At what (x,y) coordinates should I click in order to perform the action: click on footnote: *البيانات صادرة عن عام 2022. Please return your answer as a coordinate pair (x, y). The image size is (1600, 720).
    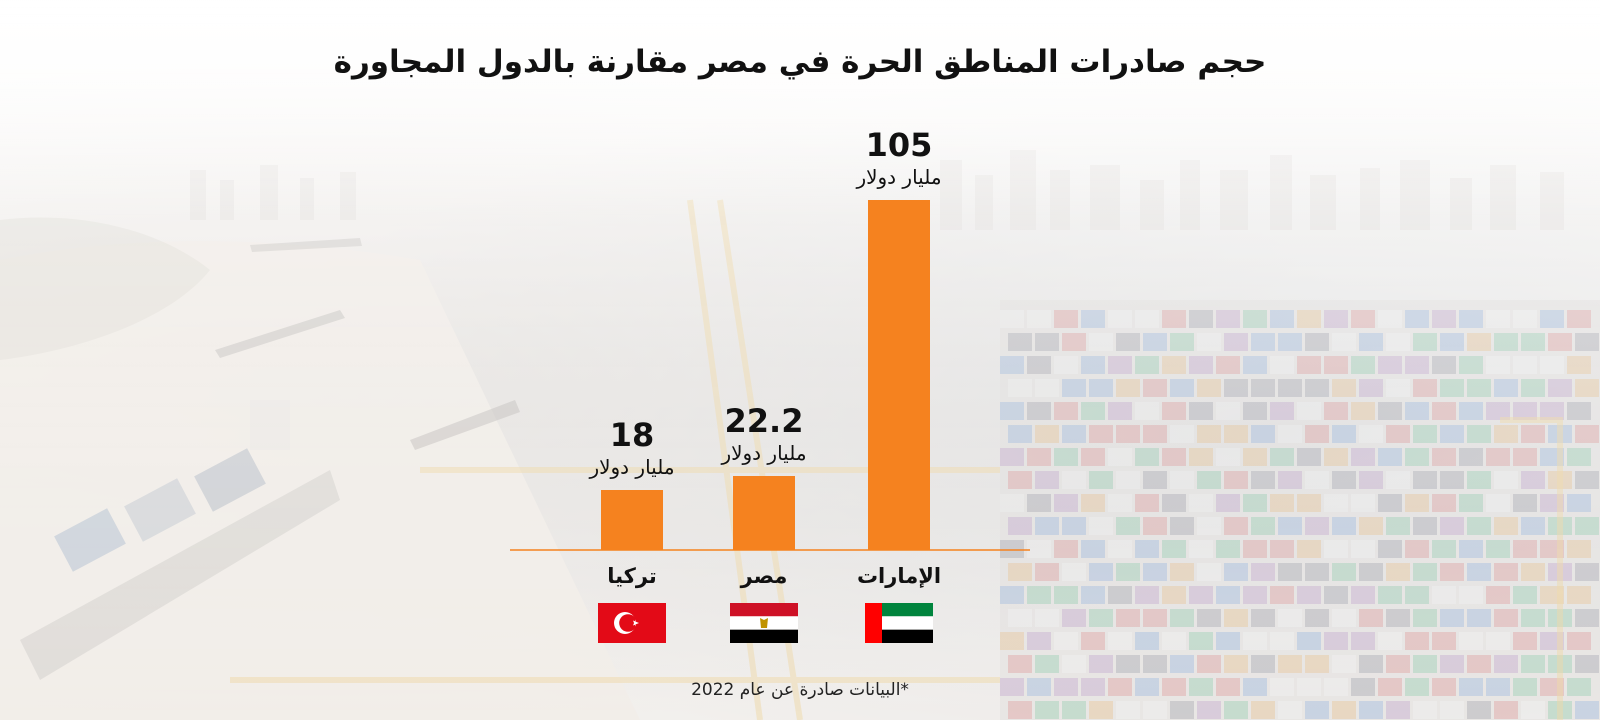
    Looking at the image, I should click on (800, 690).